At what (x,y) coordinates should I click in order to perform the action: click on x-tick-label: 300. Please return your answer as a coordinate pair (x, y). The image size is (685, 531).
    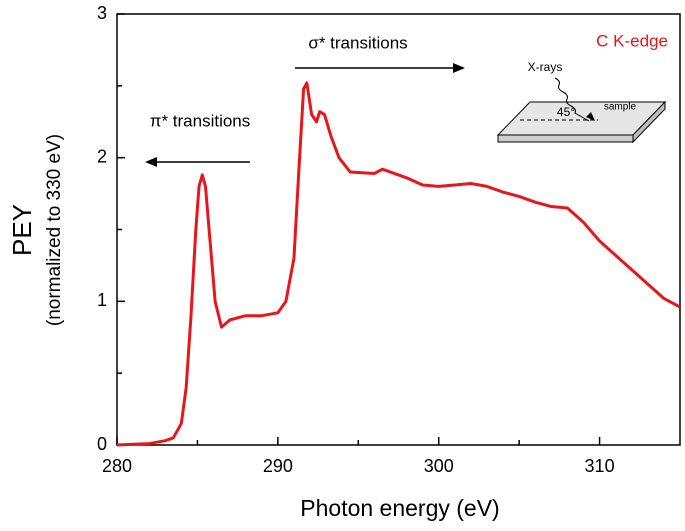
    Looking at the image, I should click on (439, 466).